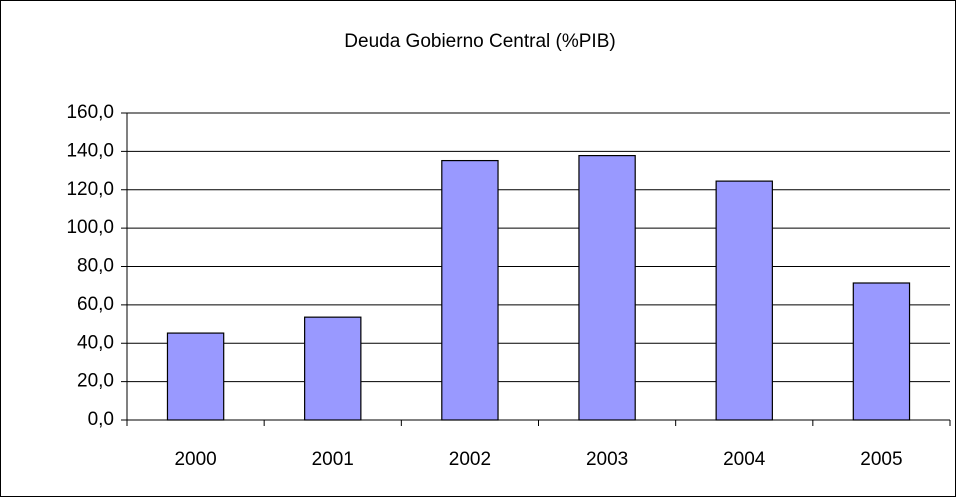 This screenshot has height=498, width=957. What do you see at coordinates (90, 227) in the screenshot?
I see `y-tick-label: 100,0` at bounding box center [90, 227].